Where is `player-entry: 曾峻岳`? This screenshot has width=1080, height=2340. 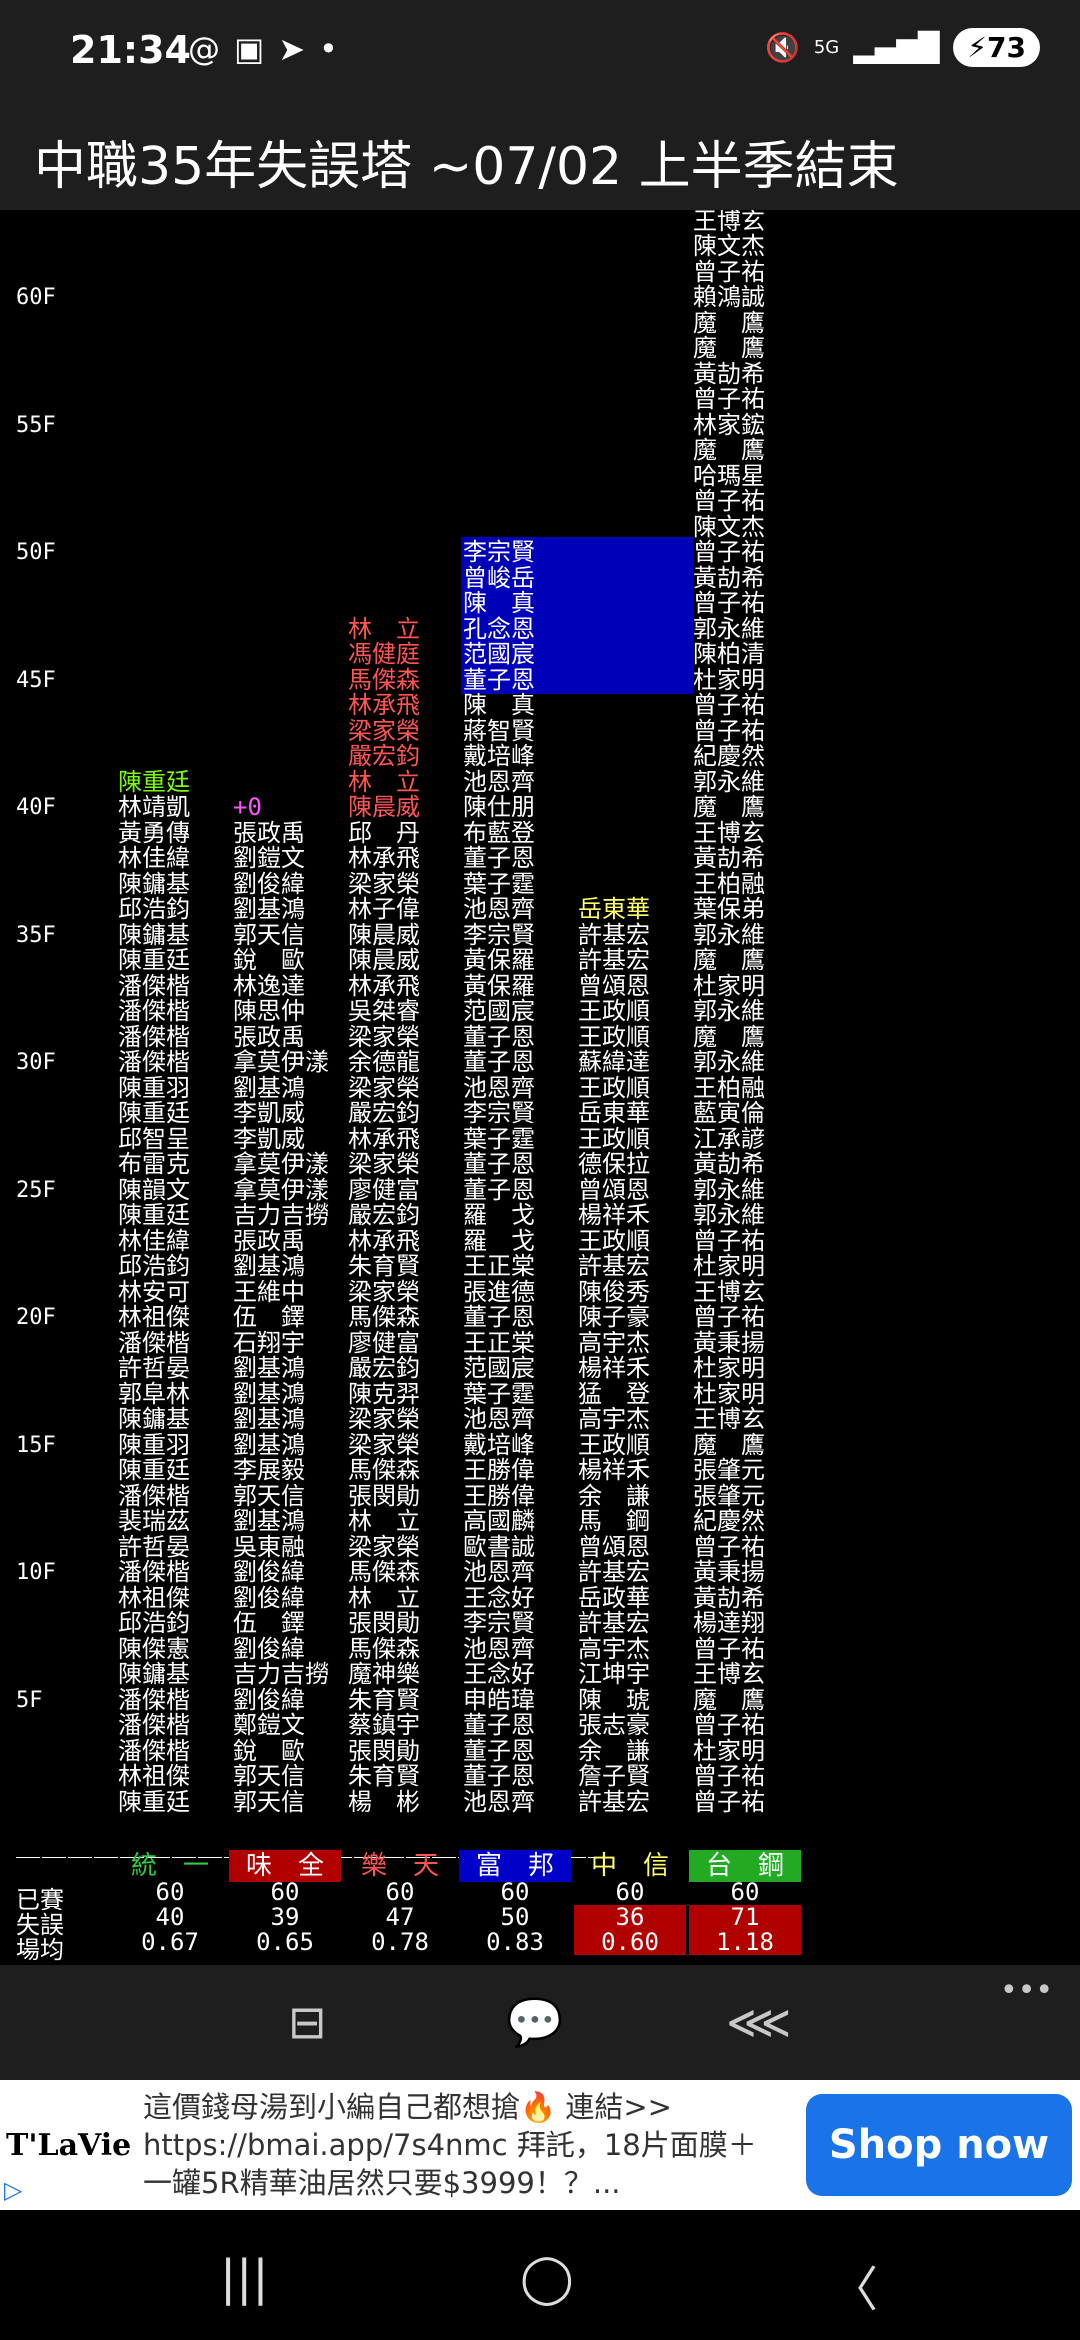 player-entry: 曾峻岳 is located at coordinates (499, 577).